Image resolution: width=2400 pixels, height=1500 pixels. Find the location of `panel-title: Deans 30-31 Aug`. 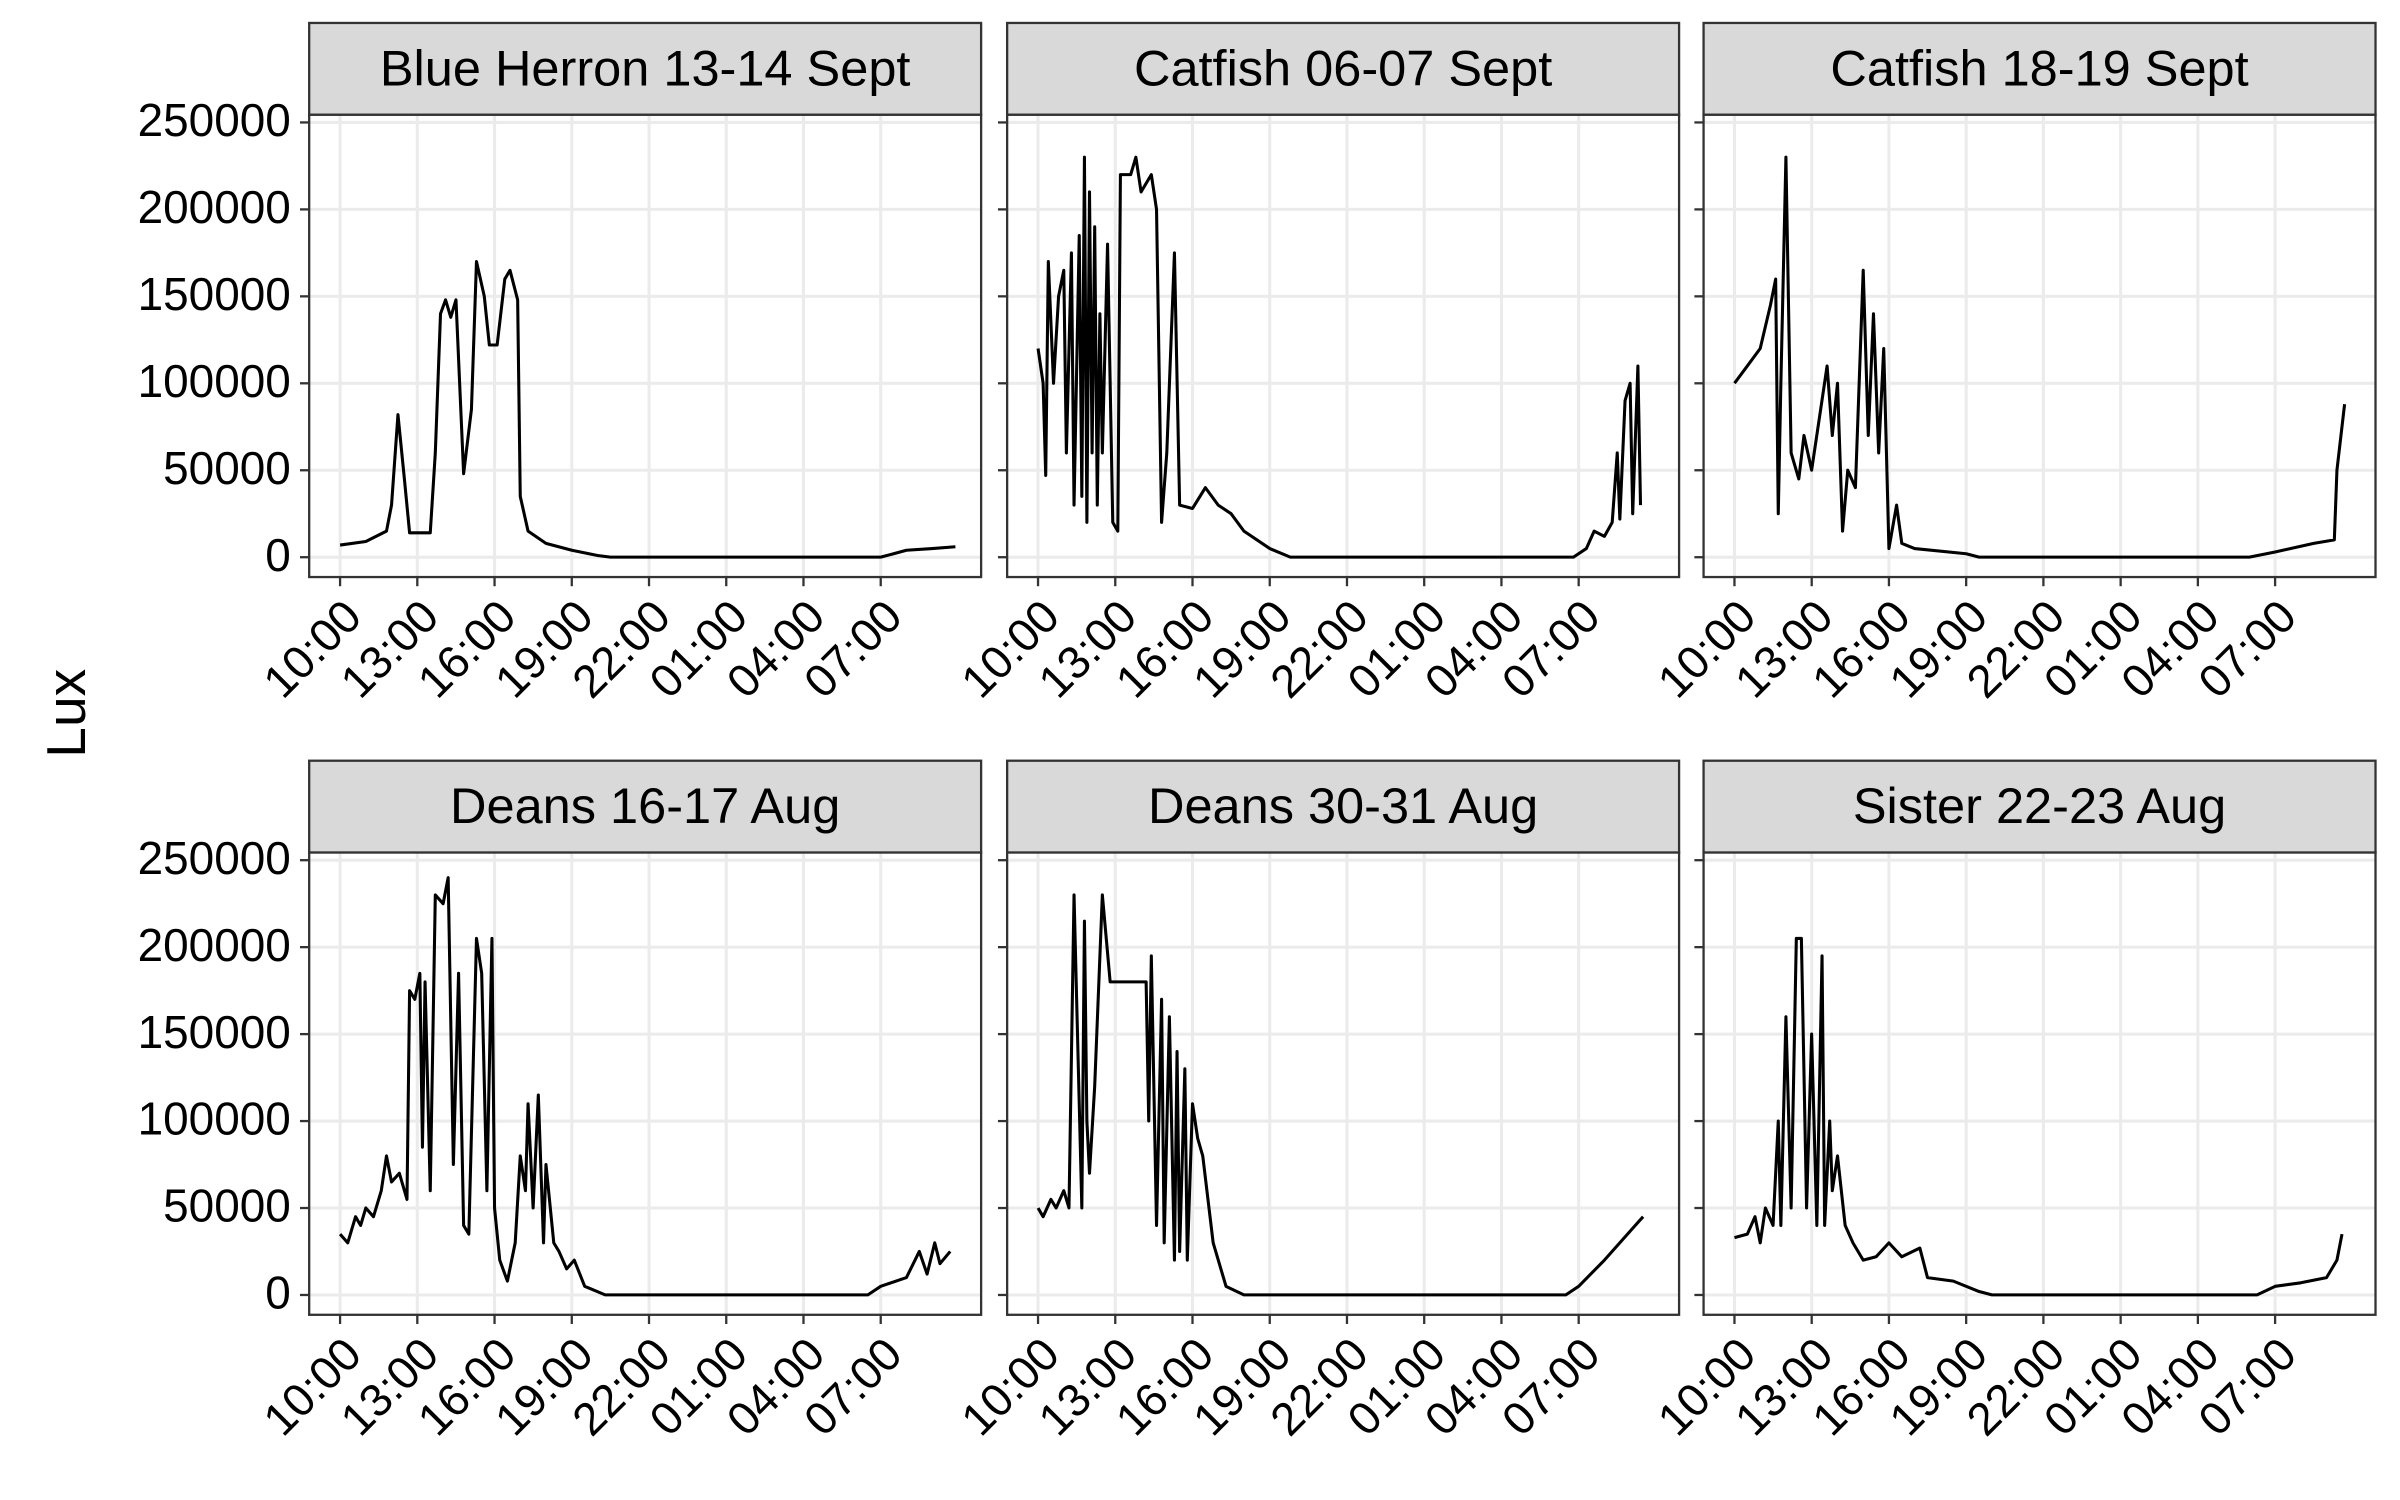

panel-title: Deans 30-31 Aug is located at coordinates (1343, 805).